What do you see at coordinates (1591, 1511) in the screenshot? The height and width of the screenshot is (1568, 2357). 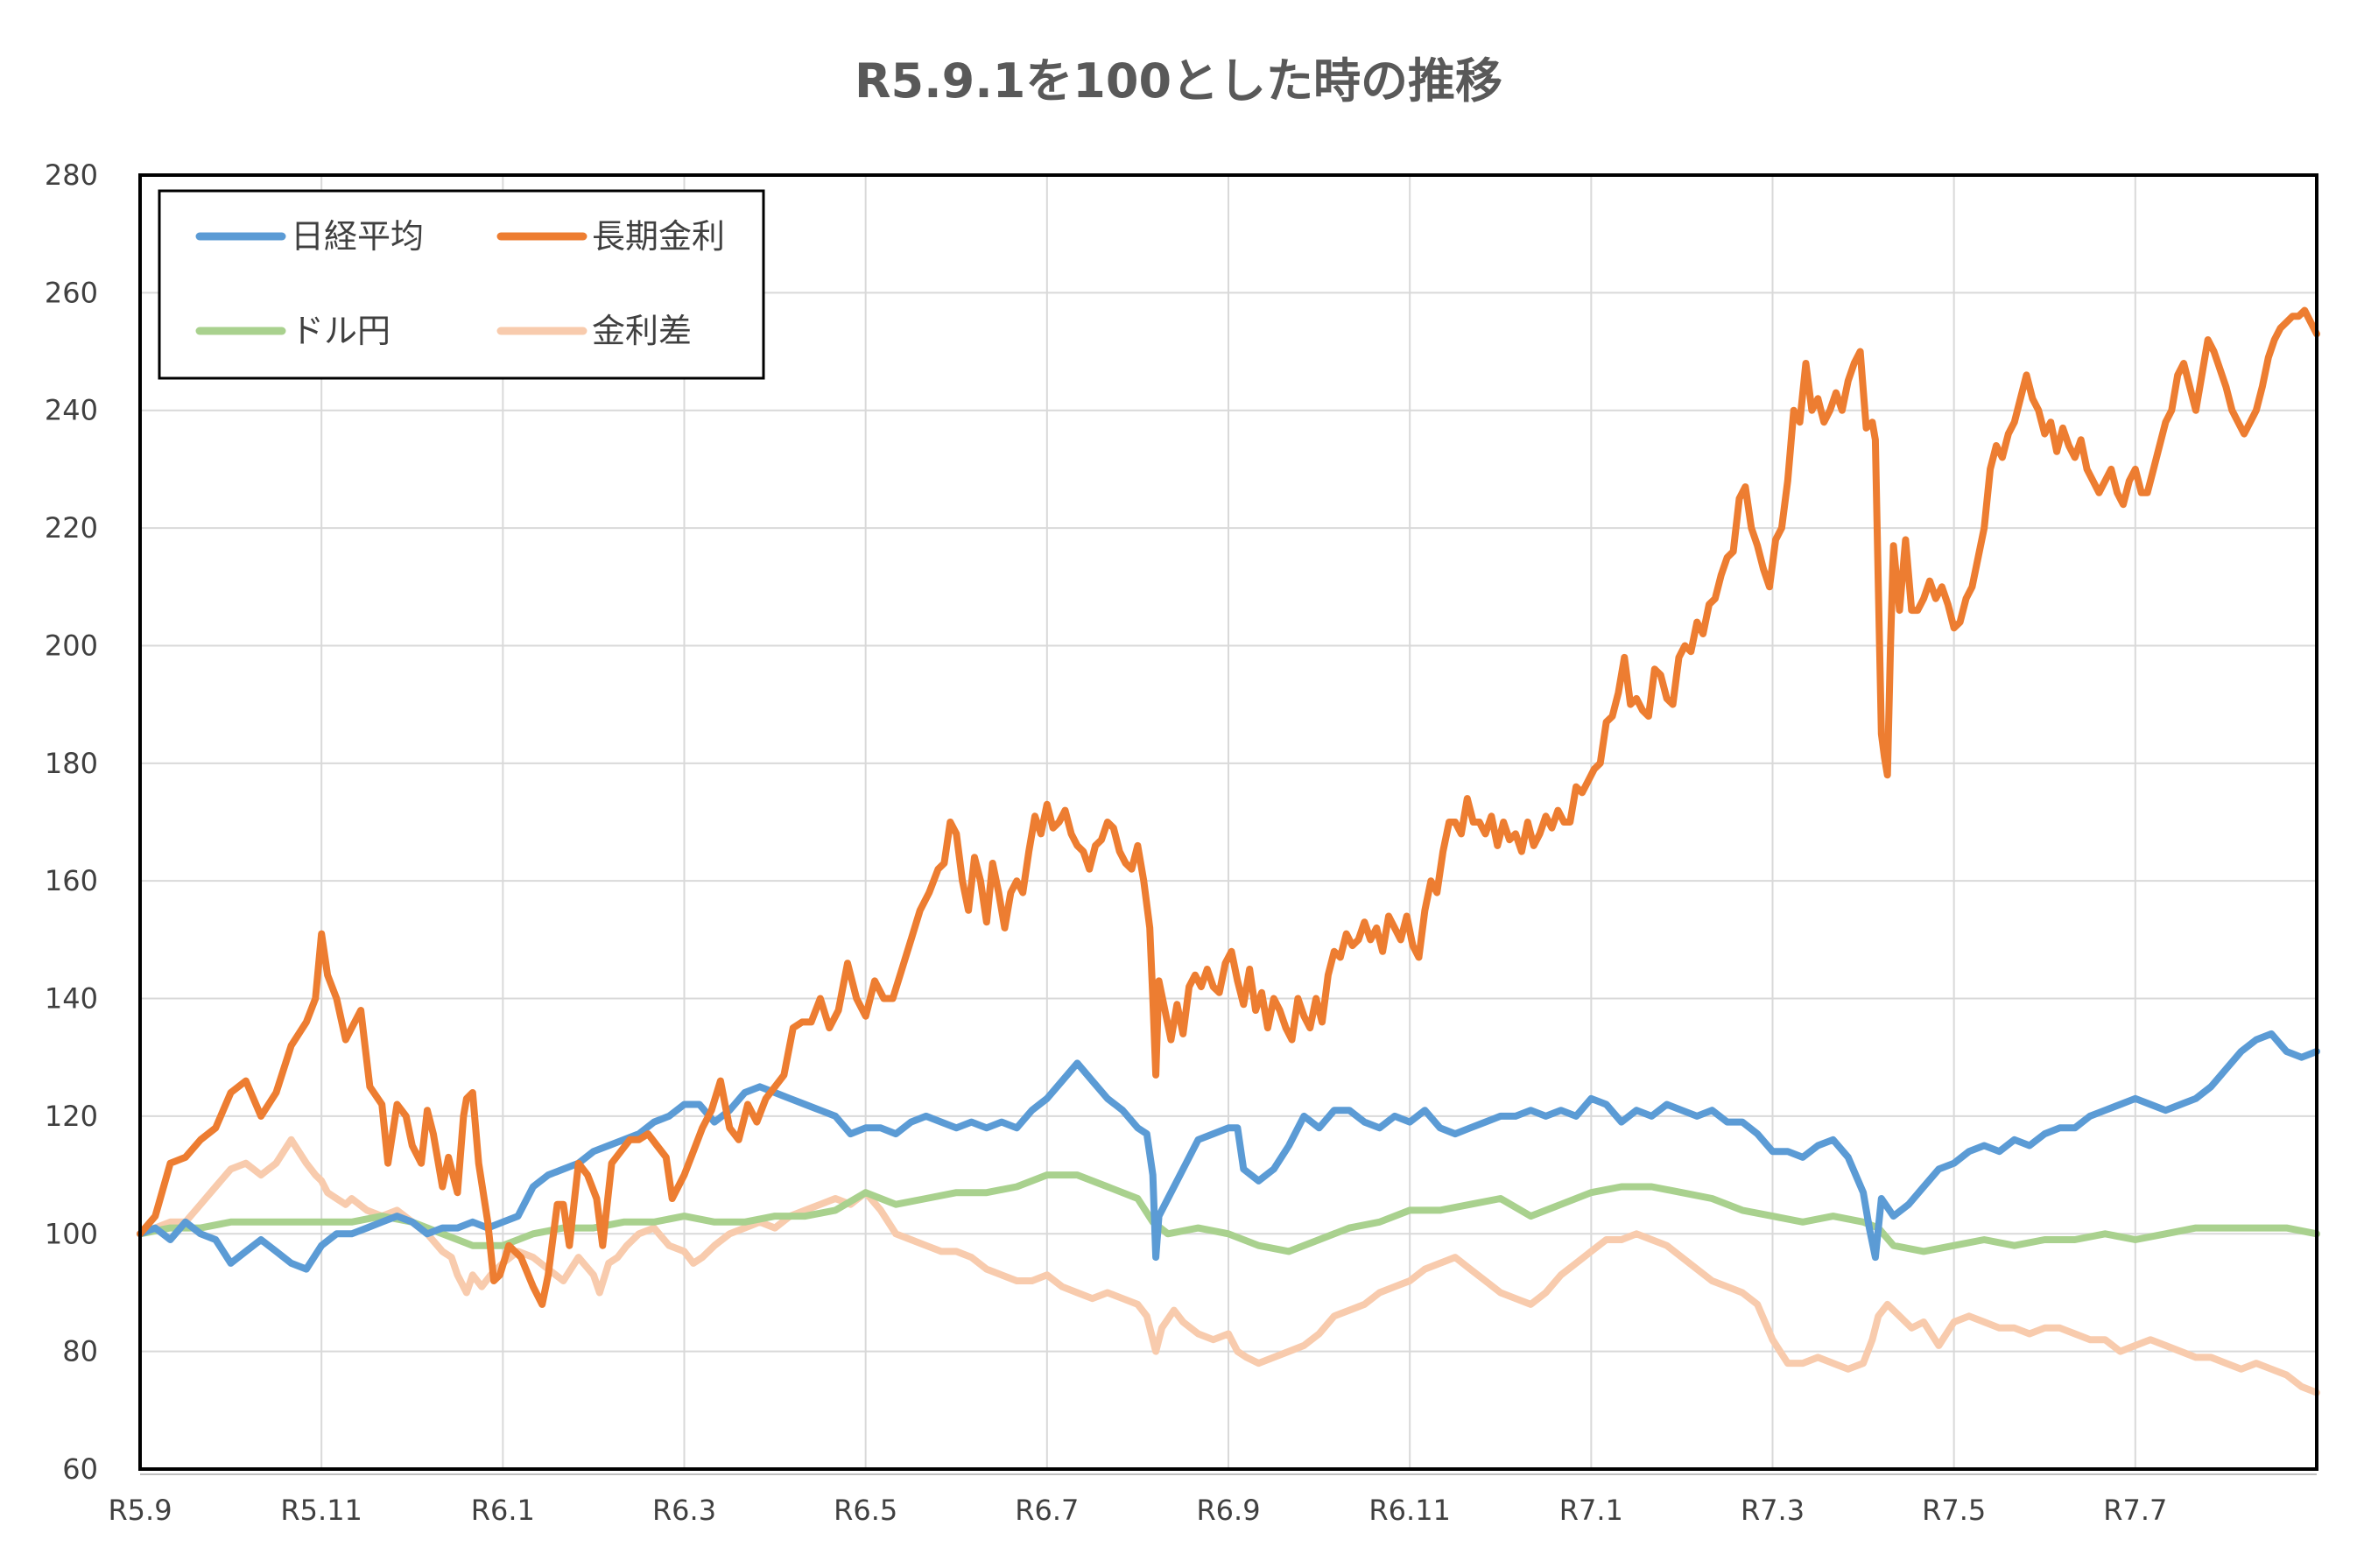 I see `x-tick-label-8: R7.1` at bounding box center [1591, 1511].